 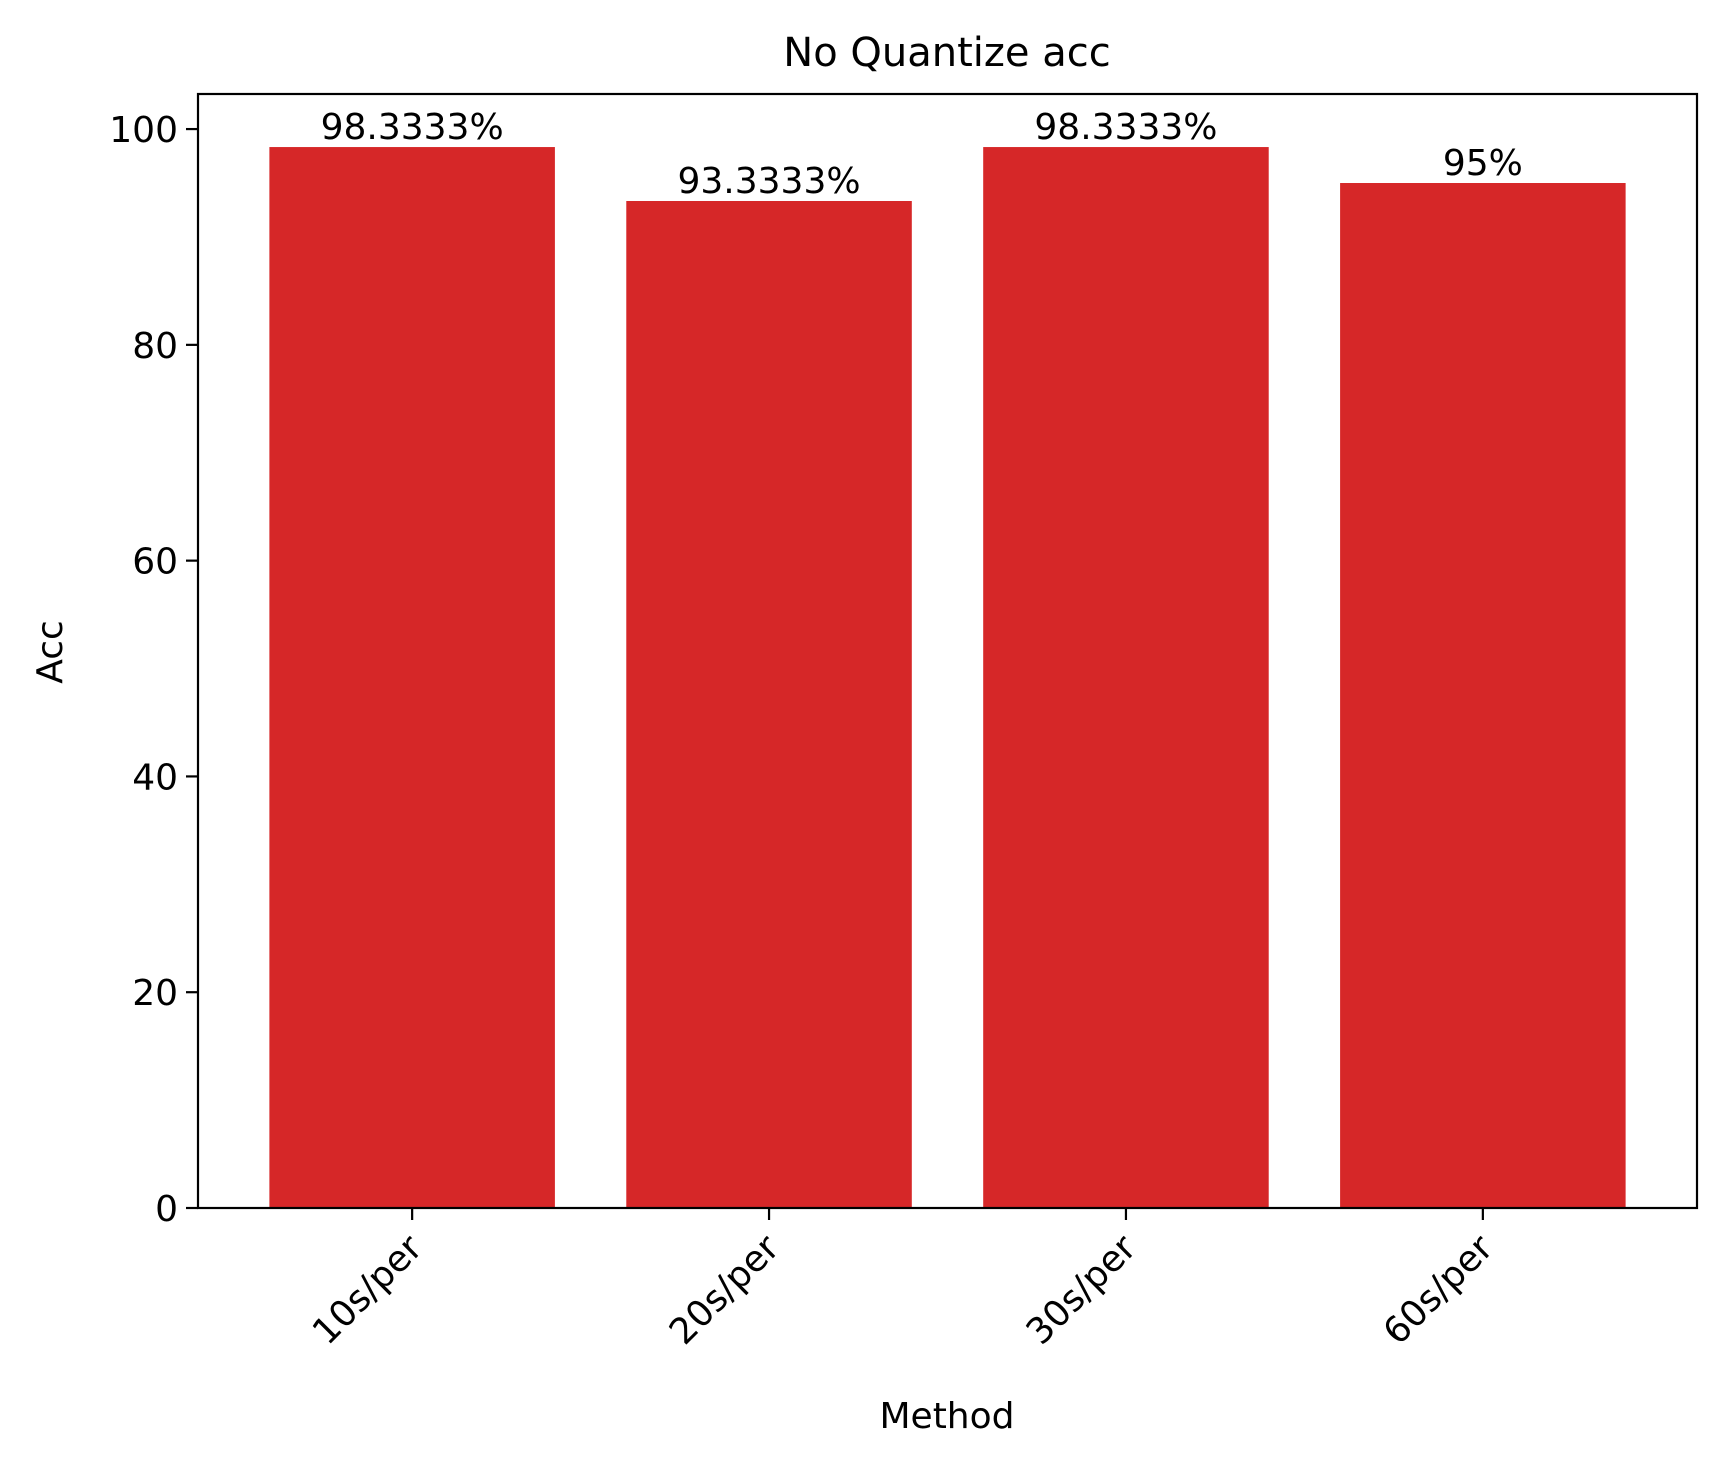 What do you see at coordinates (922, 154) in the screenshot?
I see `data-labels-layer: 98.3333% 93.3333% 98.3333% 95%` at bounding box center [922, 154].